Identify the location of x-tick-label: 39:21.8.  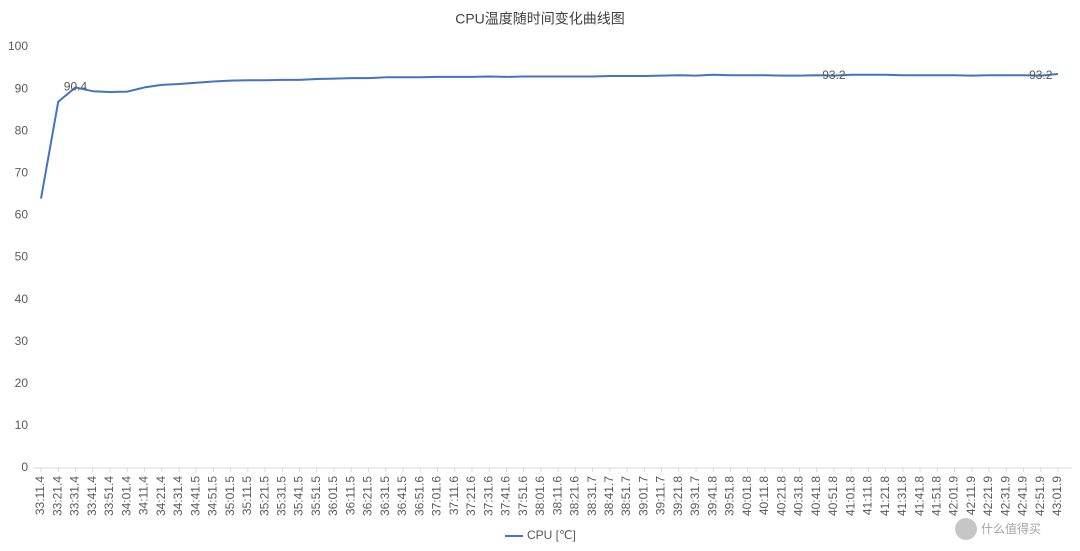
(678, 496).